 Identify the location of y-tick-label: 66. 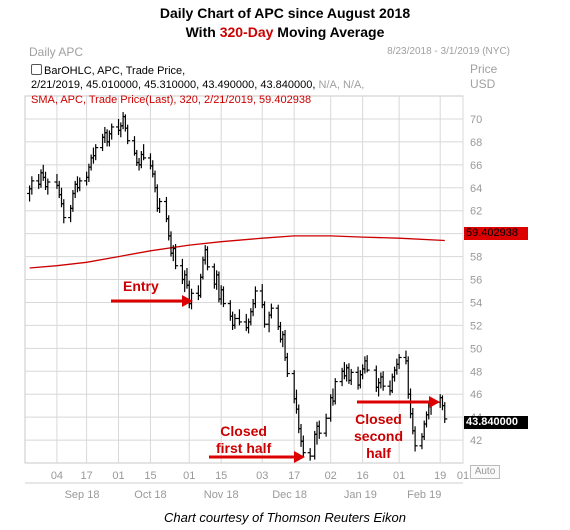
(476, 166).